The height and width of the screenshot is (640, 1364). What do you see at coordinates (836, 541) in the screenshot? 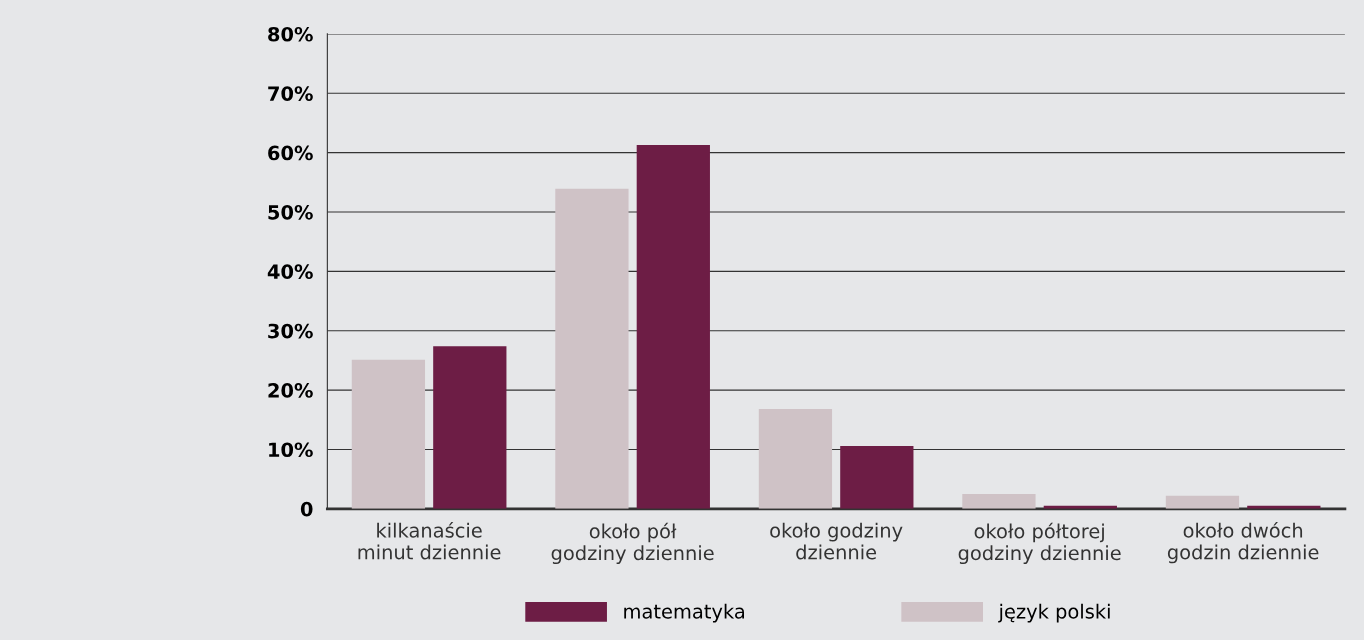
I see `x-tick-label: około godziny dziennie` at bounding box center [836, 541].